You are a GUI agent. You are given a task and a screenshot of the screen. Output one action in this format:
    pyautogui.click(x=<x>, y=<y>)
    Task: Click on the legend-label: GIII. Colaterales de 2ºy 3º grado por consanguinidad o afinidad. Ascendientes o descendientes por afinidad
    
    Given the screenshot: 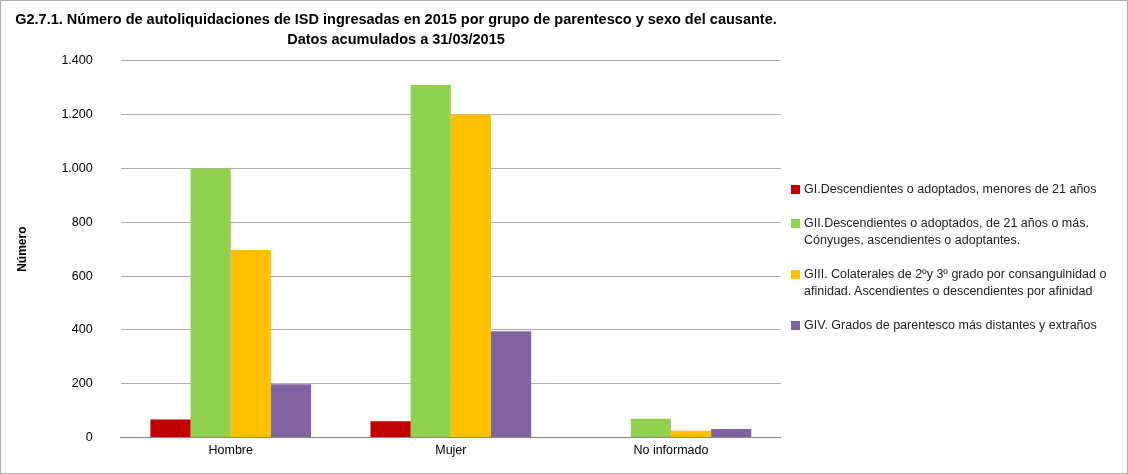 What is the action you would take?
    pyautogui.click(x=956, y=283)
    